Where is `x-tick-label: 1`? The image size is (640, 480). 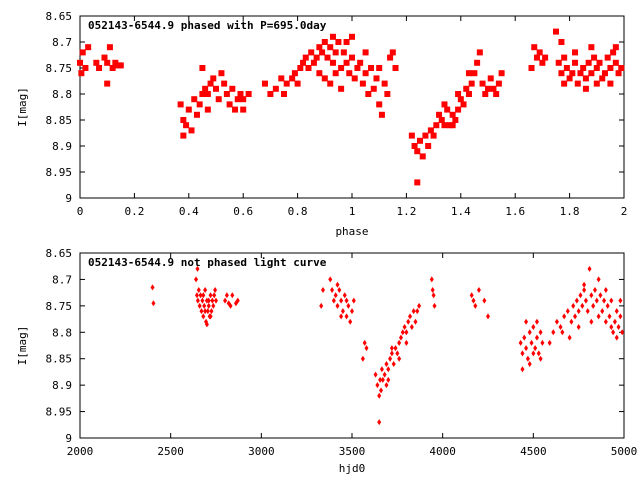
x-tick-label: 1 is located at coordinates (352, 211).